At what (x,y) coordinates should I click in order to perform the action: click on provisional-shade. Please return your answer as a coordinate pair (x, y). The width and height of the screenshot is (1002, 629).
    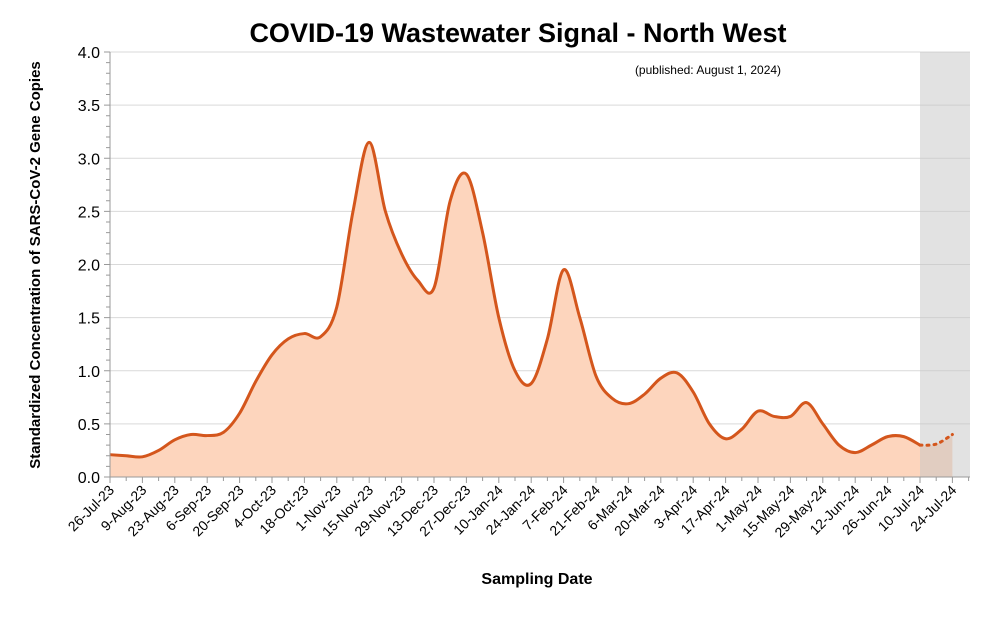
    Looking at the image, I should click on (945, 264).